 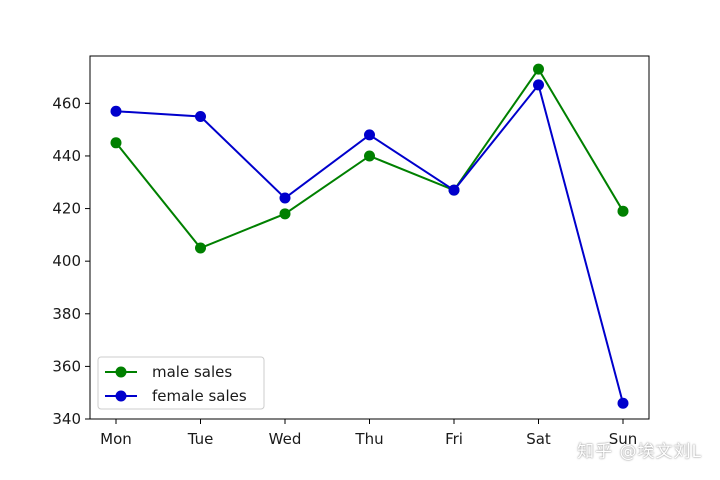 What do you see at coordinates (66, 366) in the screenshot?
I see `y-tick-label: 360` at bounding box center [66, 366].